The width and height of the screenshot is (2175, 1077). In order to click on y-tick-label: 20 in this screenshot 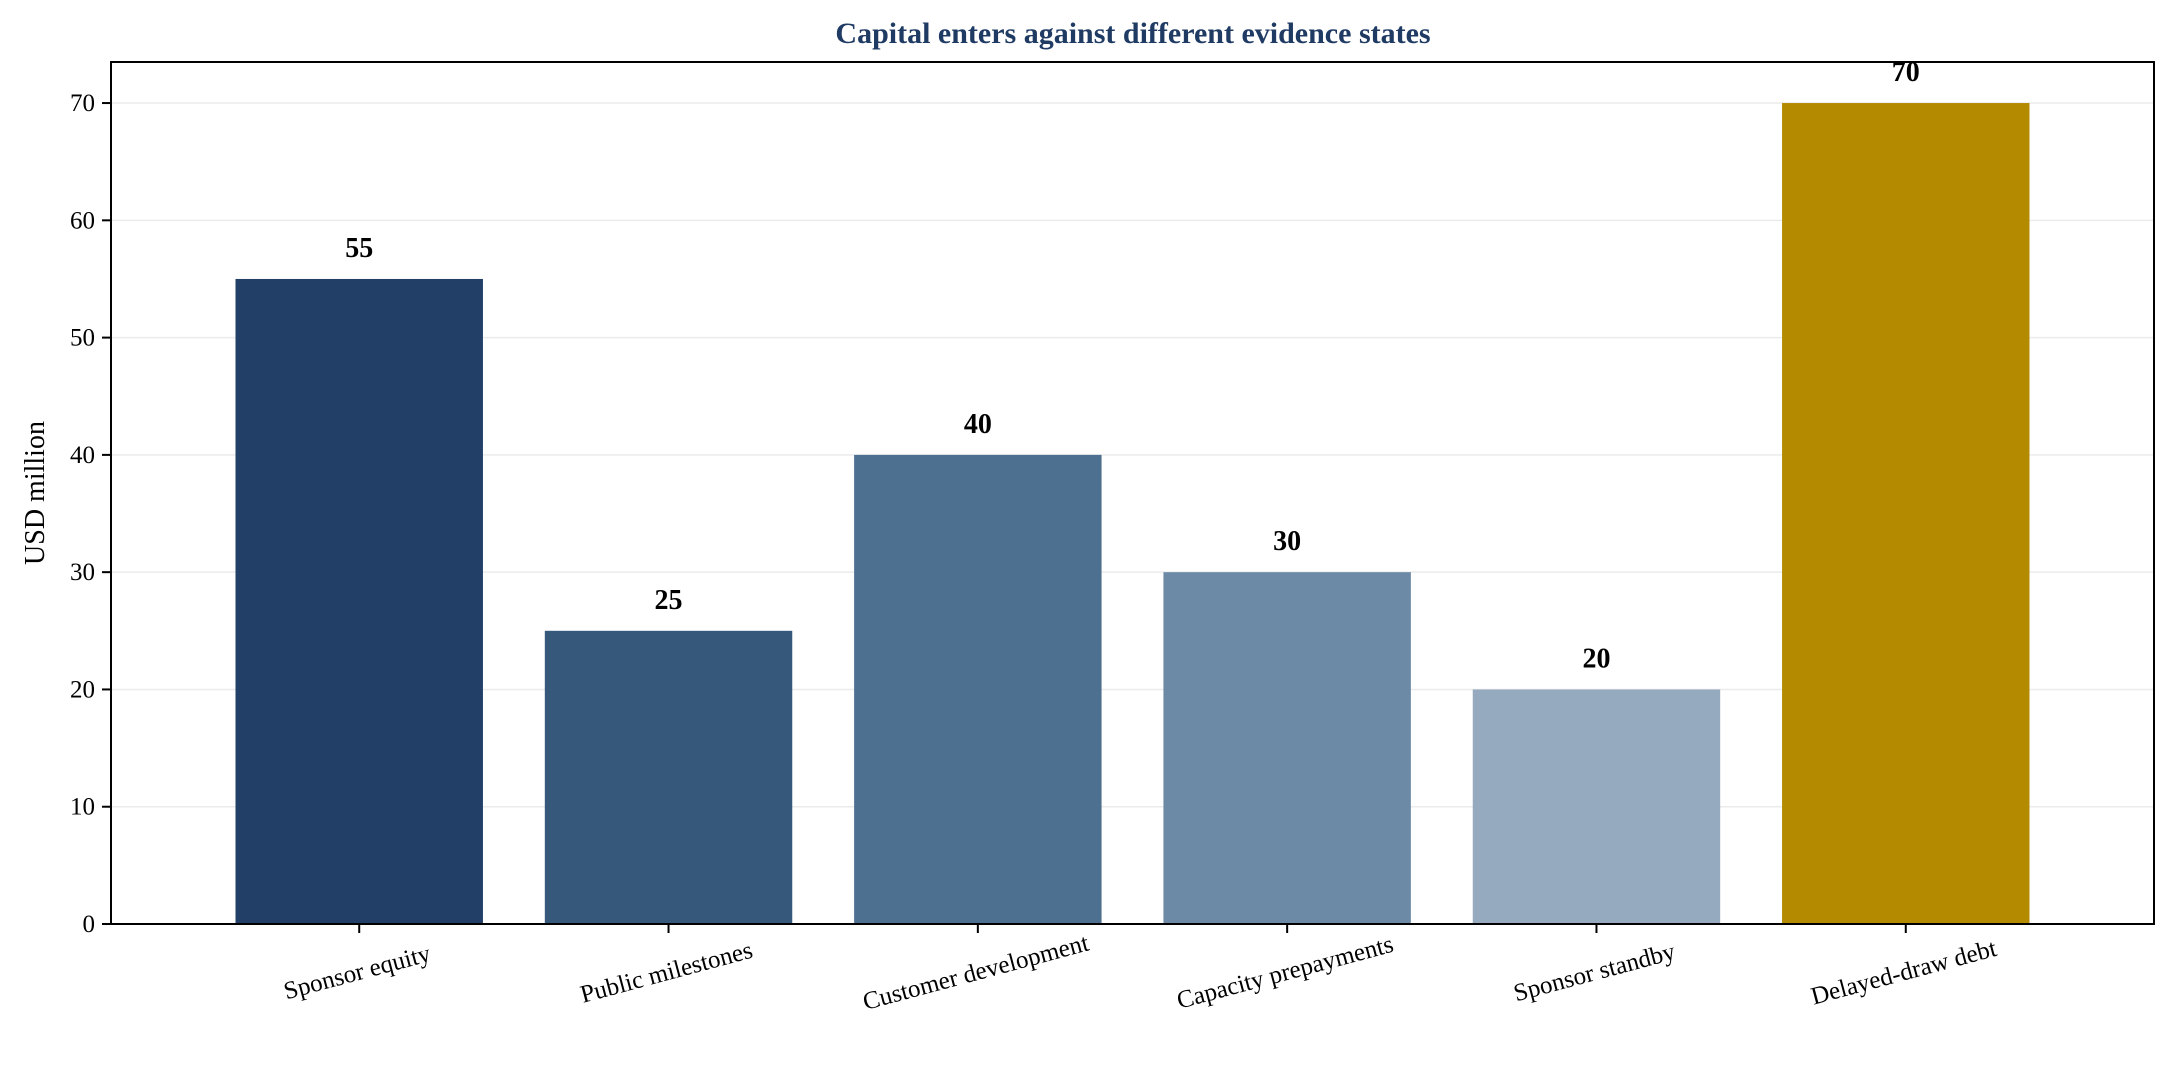, I will do `click(82, 689)`.